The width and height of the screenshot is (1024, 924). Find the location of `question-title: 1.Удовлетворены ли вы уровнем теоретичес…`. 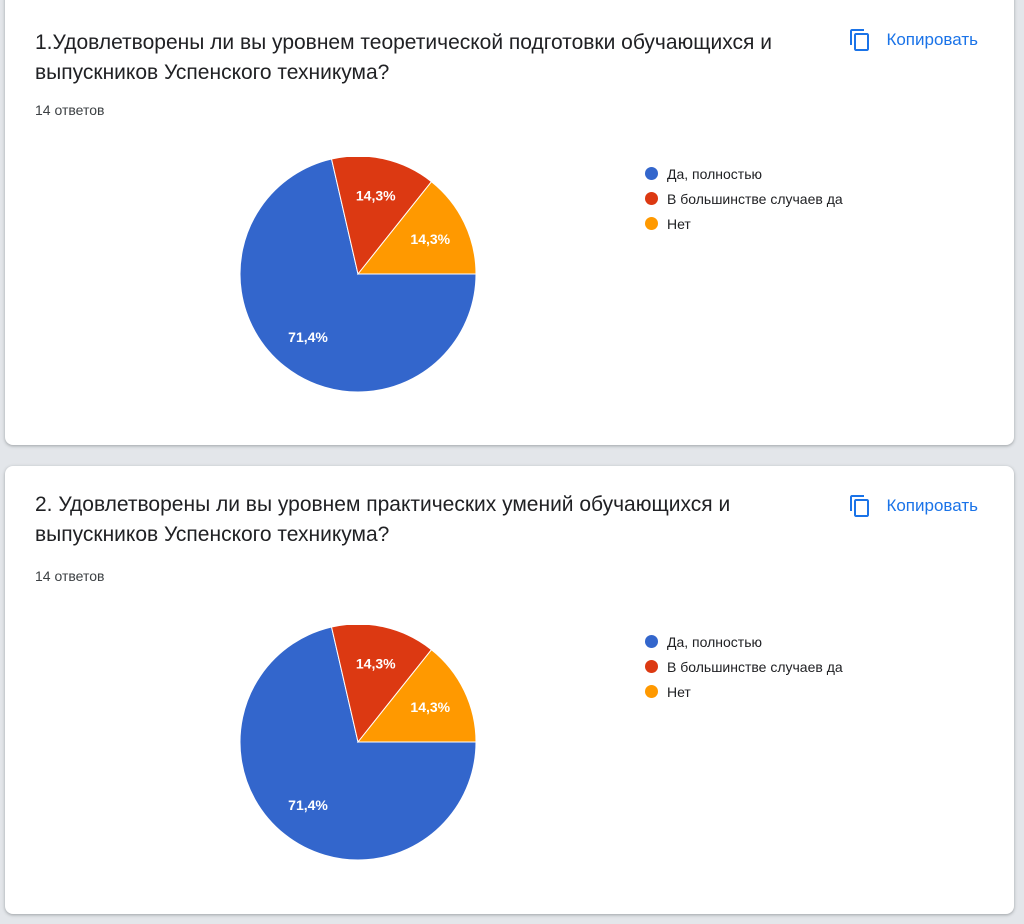

question-title: 1.Удовлетворены ли вы уровнем теоретичес… is located at coordinates (403, 57).